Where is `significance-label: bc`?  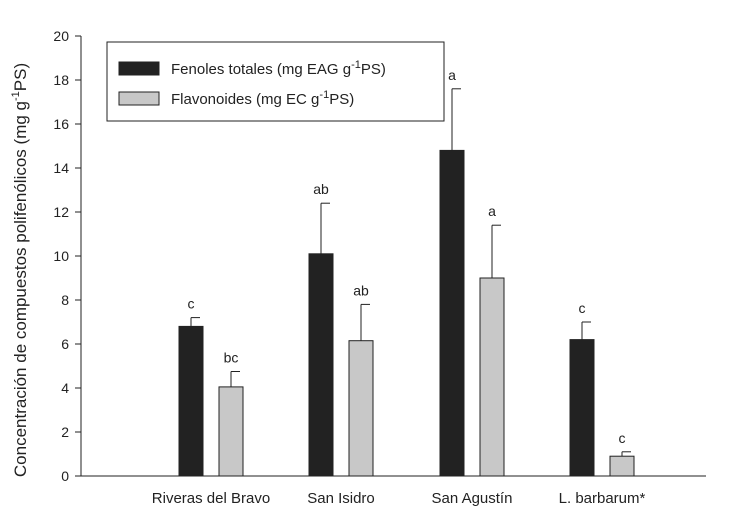 significance-label: bc is located at coordinates (231, 358).